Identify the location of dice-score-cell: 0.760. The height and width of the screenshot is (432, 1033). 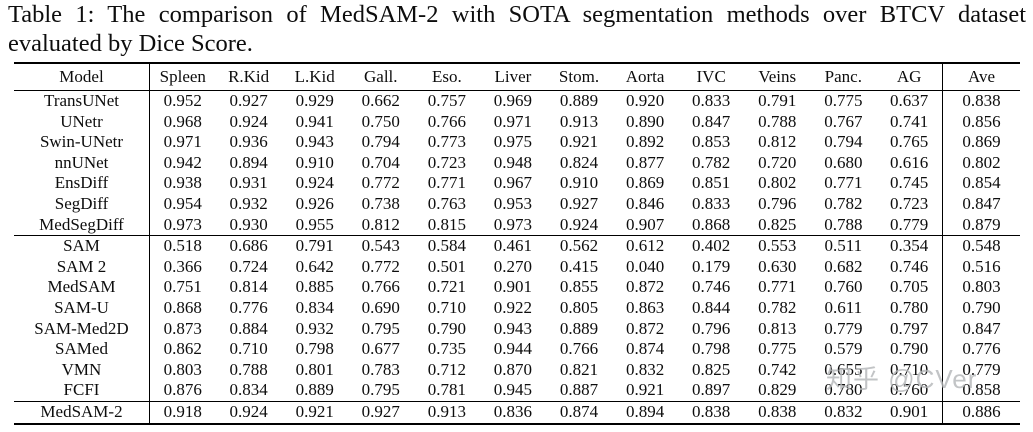
(843, 287).